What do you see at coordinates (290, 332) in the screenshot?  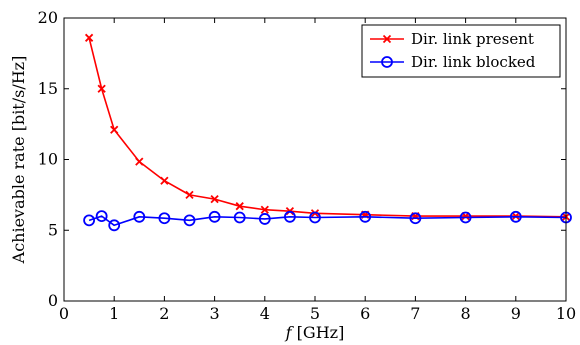 I see `x-axis-label-symbol: f` at bounding box center [290, 332].